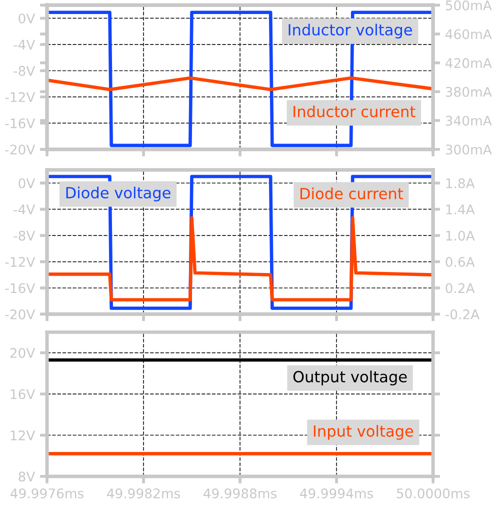  What do you see at coordinates (350, 31) in the screenshot?
I see `series-label: Inductor voltage` at bounding box center [350, 31].